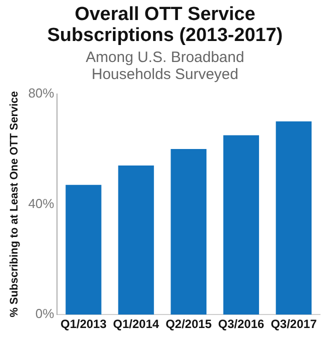  Describe the element at coordinates (41, 92) in the screenshot. I see `y-tick-label: 80%` at that location.